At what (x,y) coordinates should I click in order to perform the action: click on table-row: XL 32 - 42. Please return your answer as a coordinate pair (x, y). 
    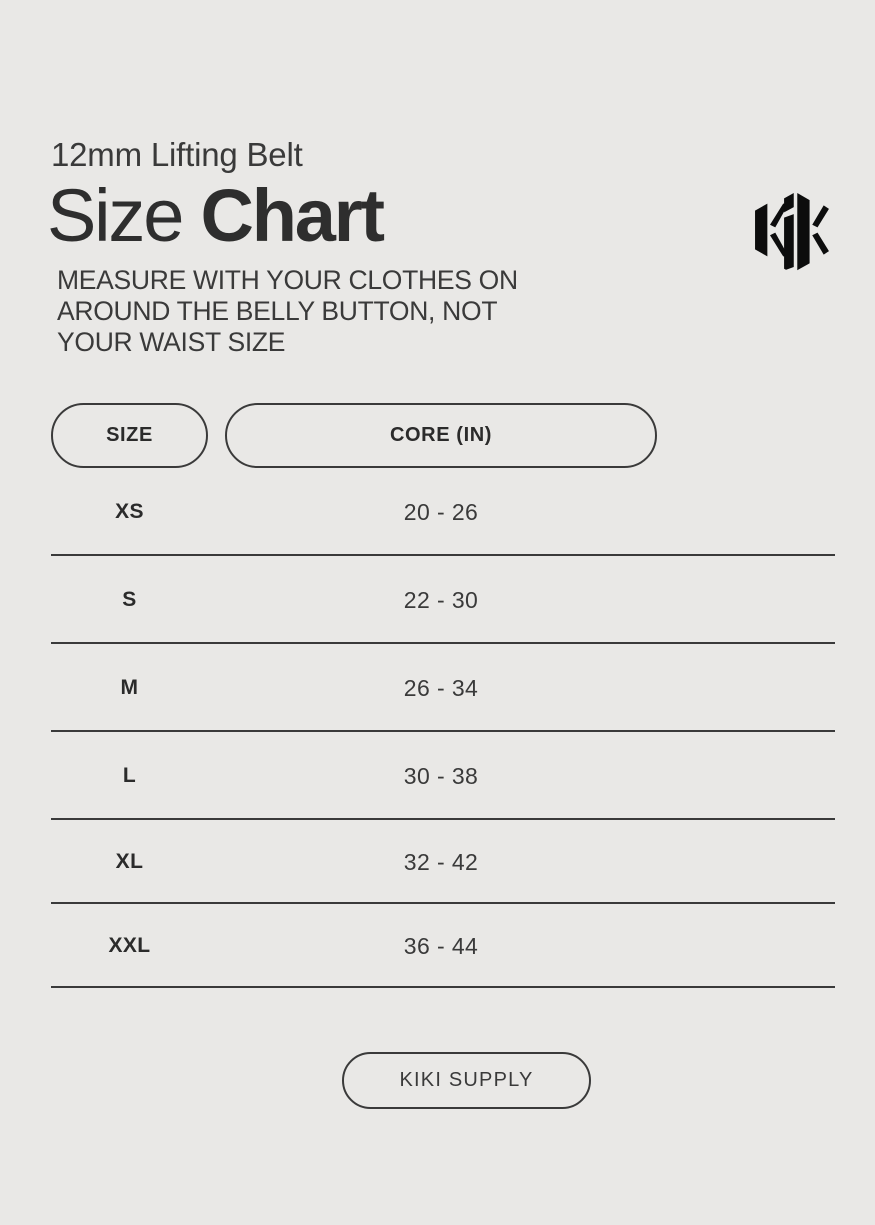
    Looking at the image, I should click on (443, 862).